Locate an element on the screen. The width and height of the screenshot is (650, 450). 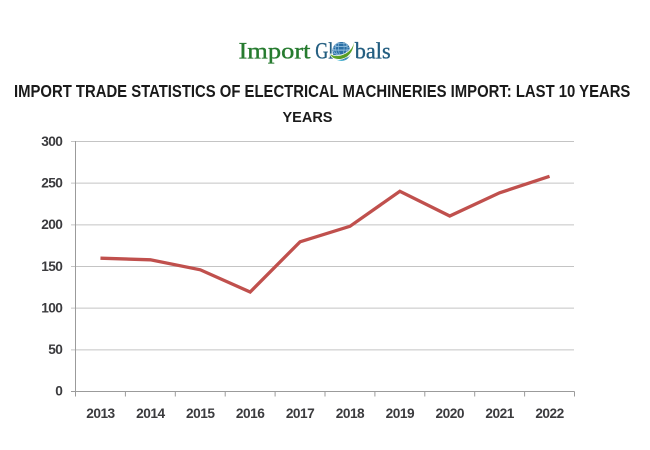
svg-text: 150 is located at coordinates (52, 266).